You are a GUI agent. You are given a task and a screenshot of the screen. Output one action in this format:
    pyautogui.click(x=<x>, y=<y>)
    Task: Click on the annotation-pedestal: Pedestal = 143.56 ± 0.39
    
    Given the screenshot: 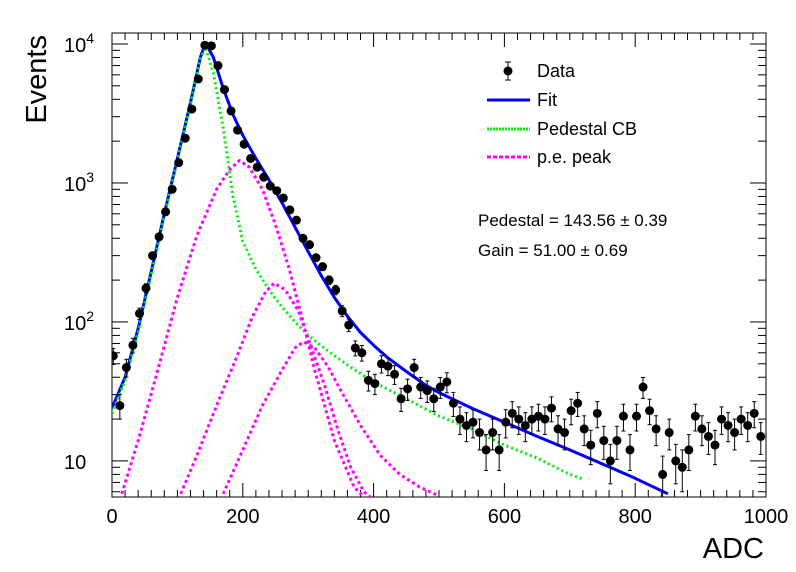 What is the action you would take?
    pyautogui.click(x=572, y=220)
    